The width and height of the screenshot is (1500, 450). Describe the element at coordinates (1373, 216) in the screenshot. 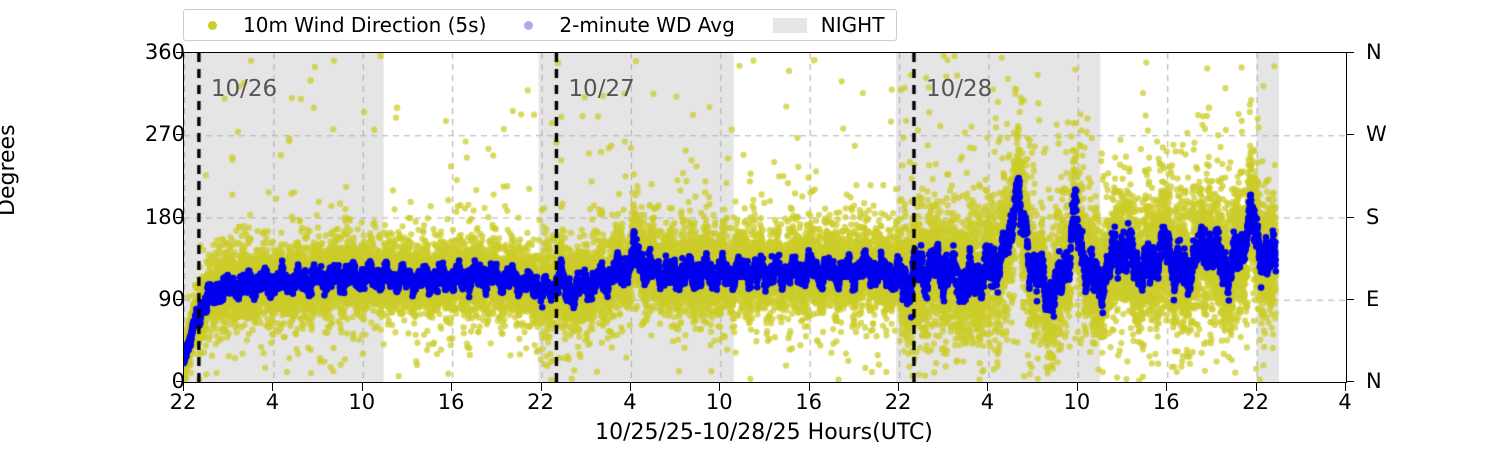

I see `y-tick-compass-label: S` at that location.